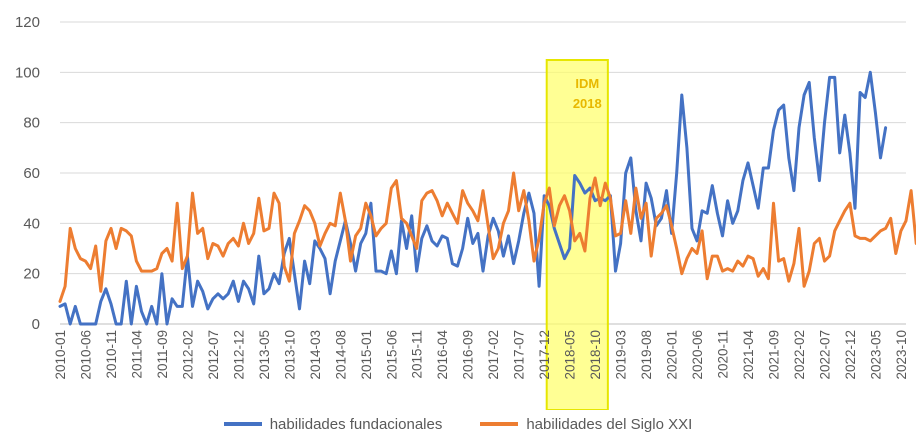 This screenshot has width=916, height=442. Describe the element at coordinates (31, 173) in the screenshot. I see `y-tick-label: 60` at that location.